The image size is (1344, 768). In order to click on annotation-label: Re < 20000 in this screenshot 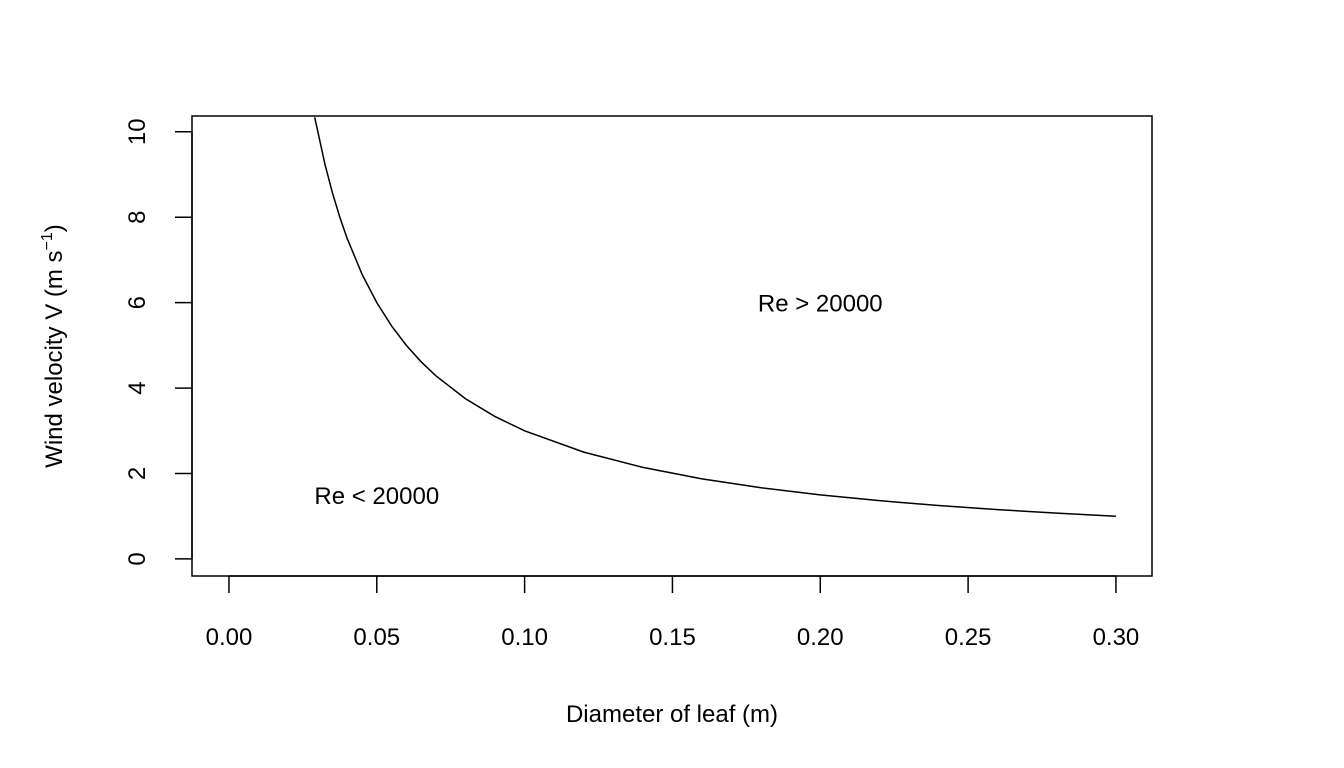, I will do `click(376, 496)`.